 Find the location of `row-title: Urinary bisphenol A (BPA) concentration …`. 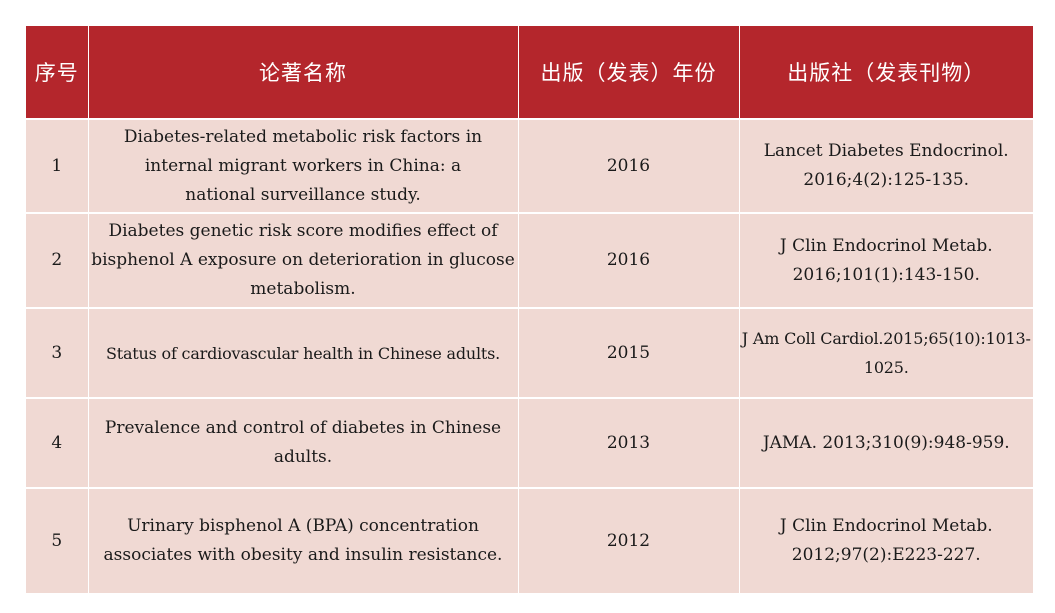

row-title: Urinary bisphenol A (BPA) concentration … is located at coordinates (303, 540).